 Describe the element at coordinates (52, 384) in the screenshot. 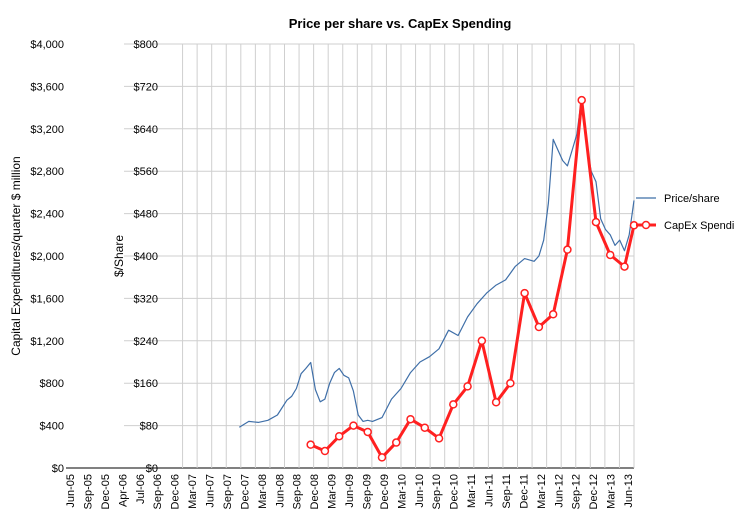

I see `left-tick-label: $800` at that location.